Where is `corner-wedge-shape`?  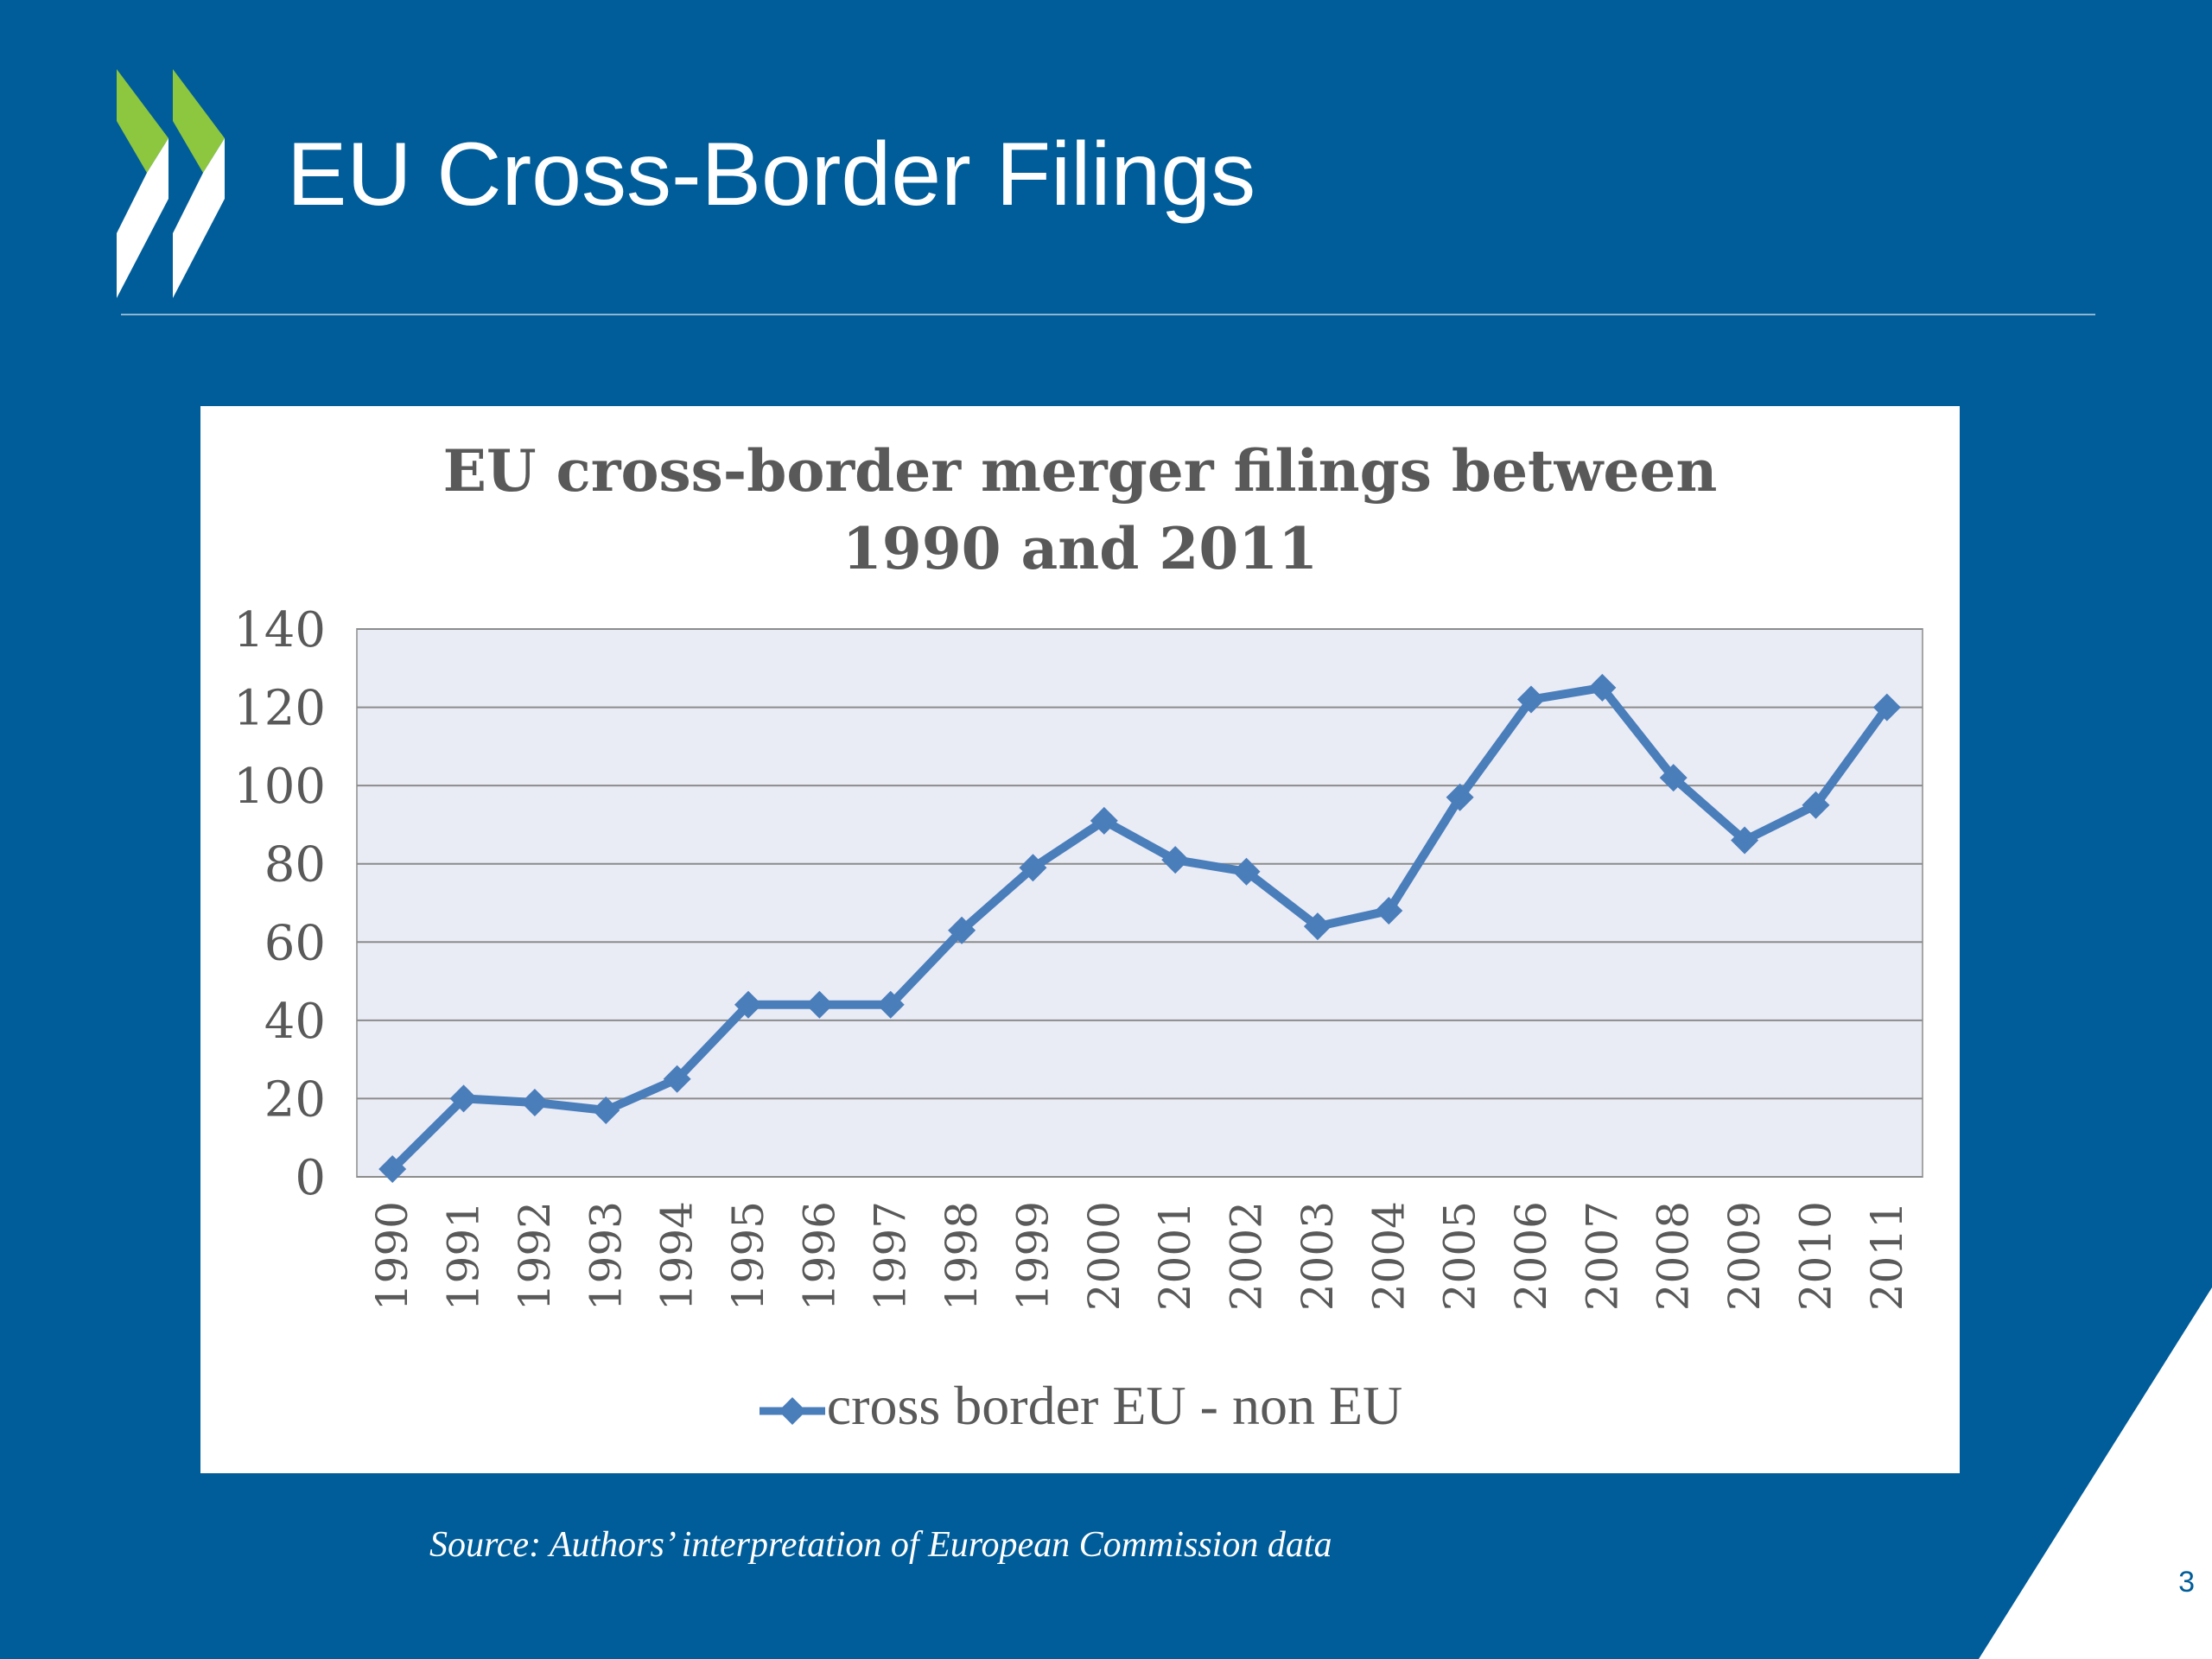 corner-wedge-shape is located at coordinates (2095, 1473).